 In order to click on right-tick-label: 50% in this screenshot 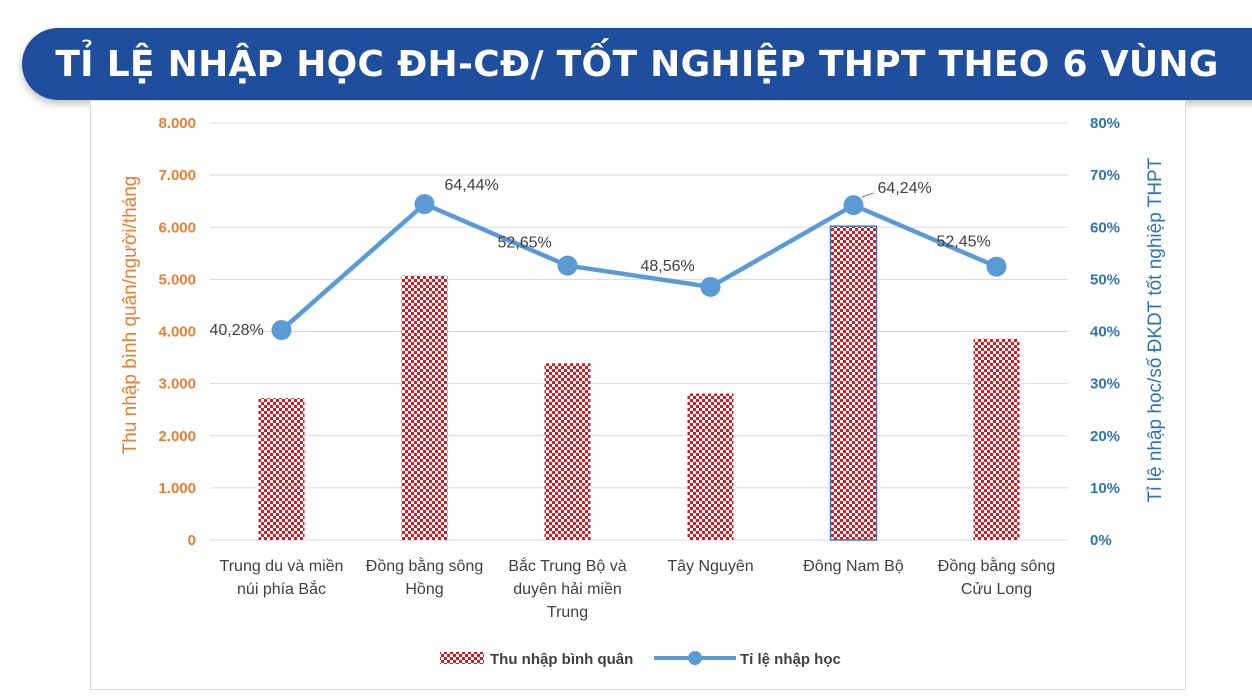, I will do `click(1105, 279)`.